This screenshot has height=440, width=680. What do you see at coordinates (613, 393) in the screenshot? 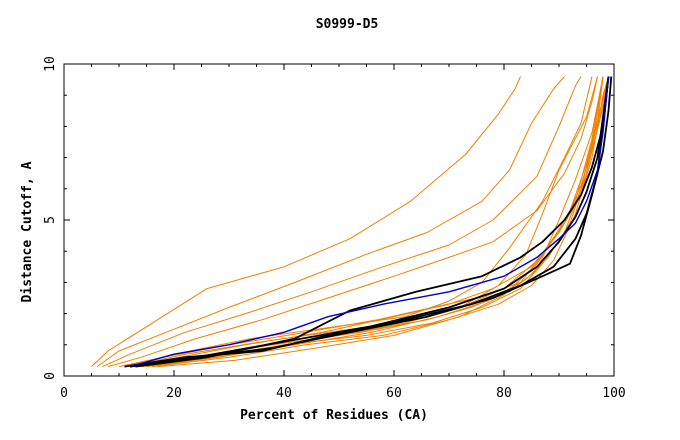
I see `x-tick-label: 100` at bounding box center [613, 393].